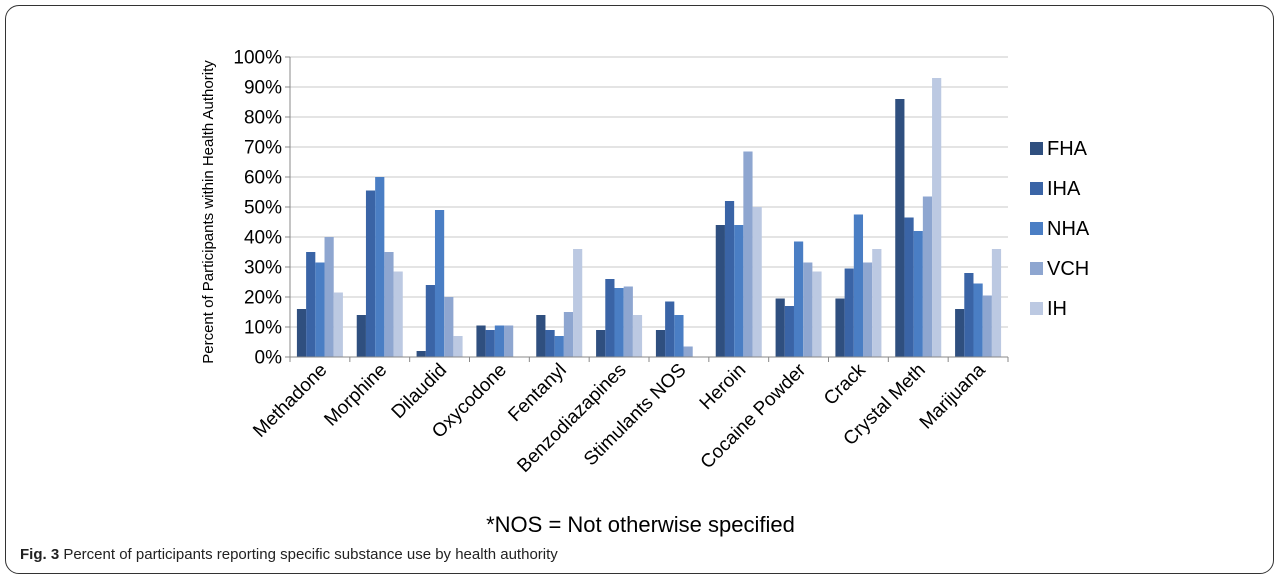 This screenshot has width=1281, height=581. I want to click on bar-nha-benzodiazapines, so click(619, 322).